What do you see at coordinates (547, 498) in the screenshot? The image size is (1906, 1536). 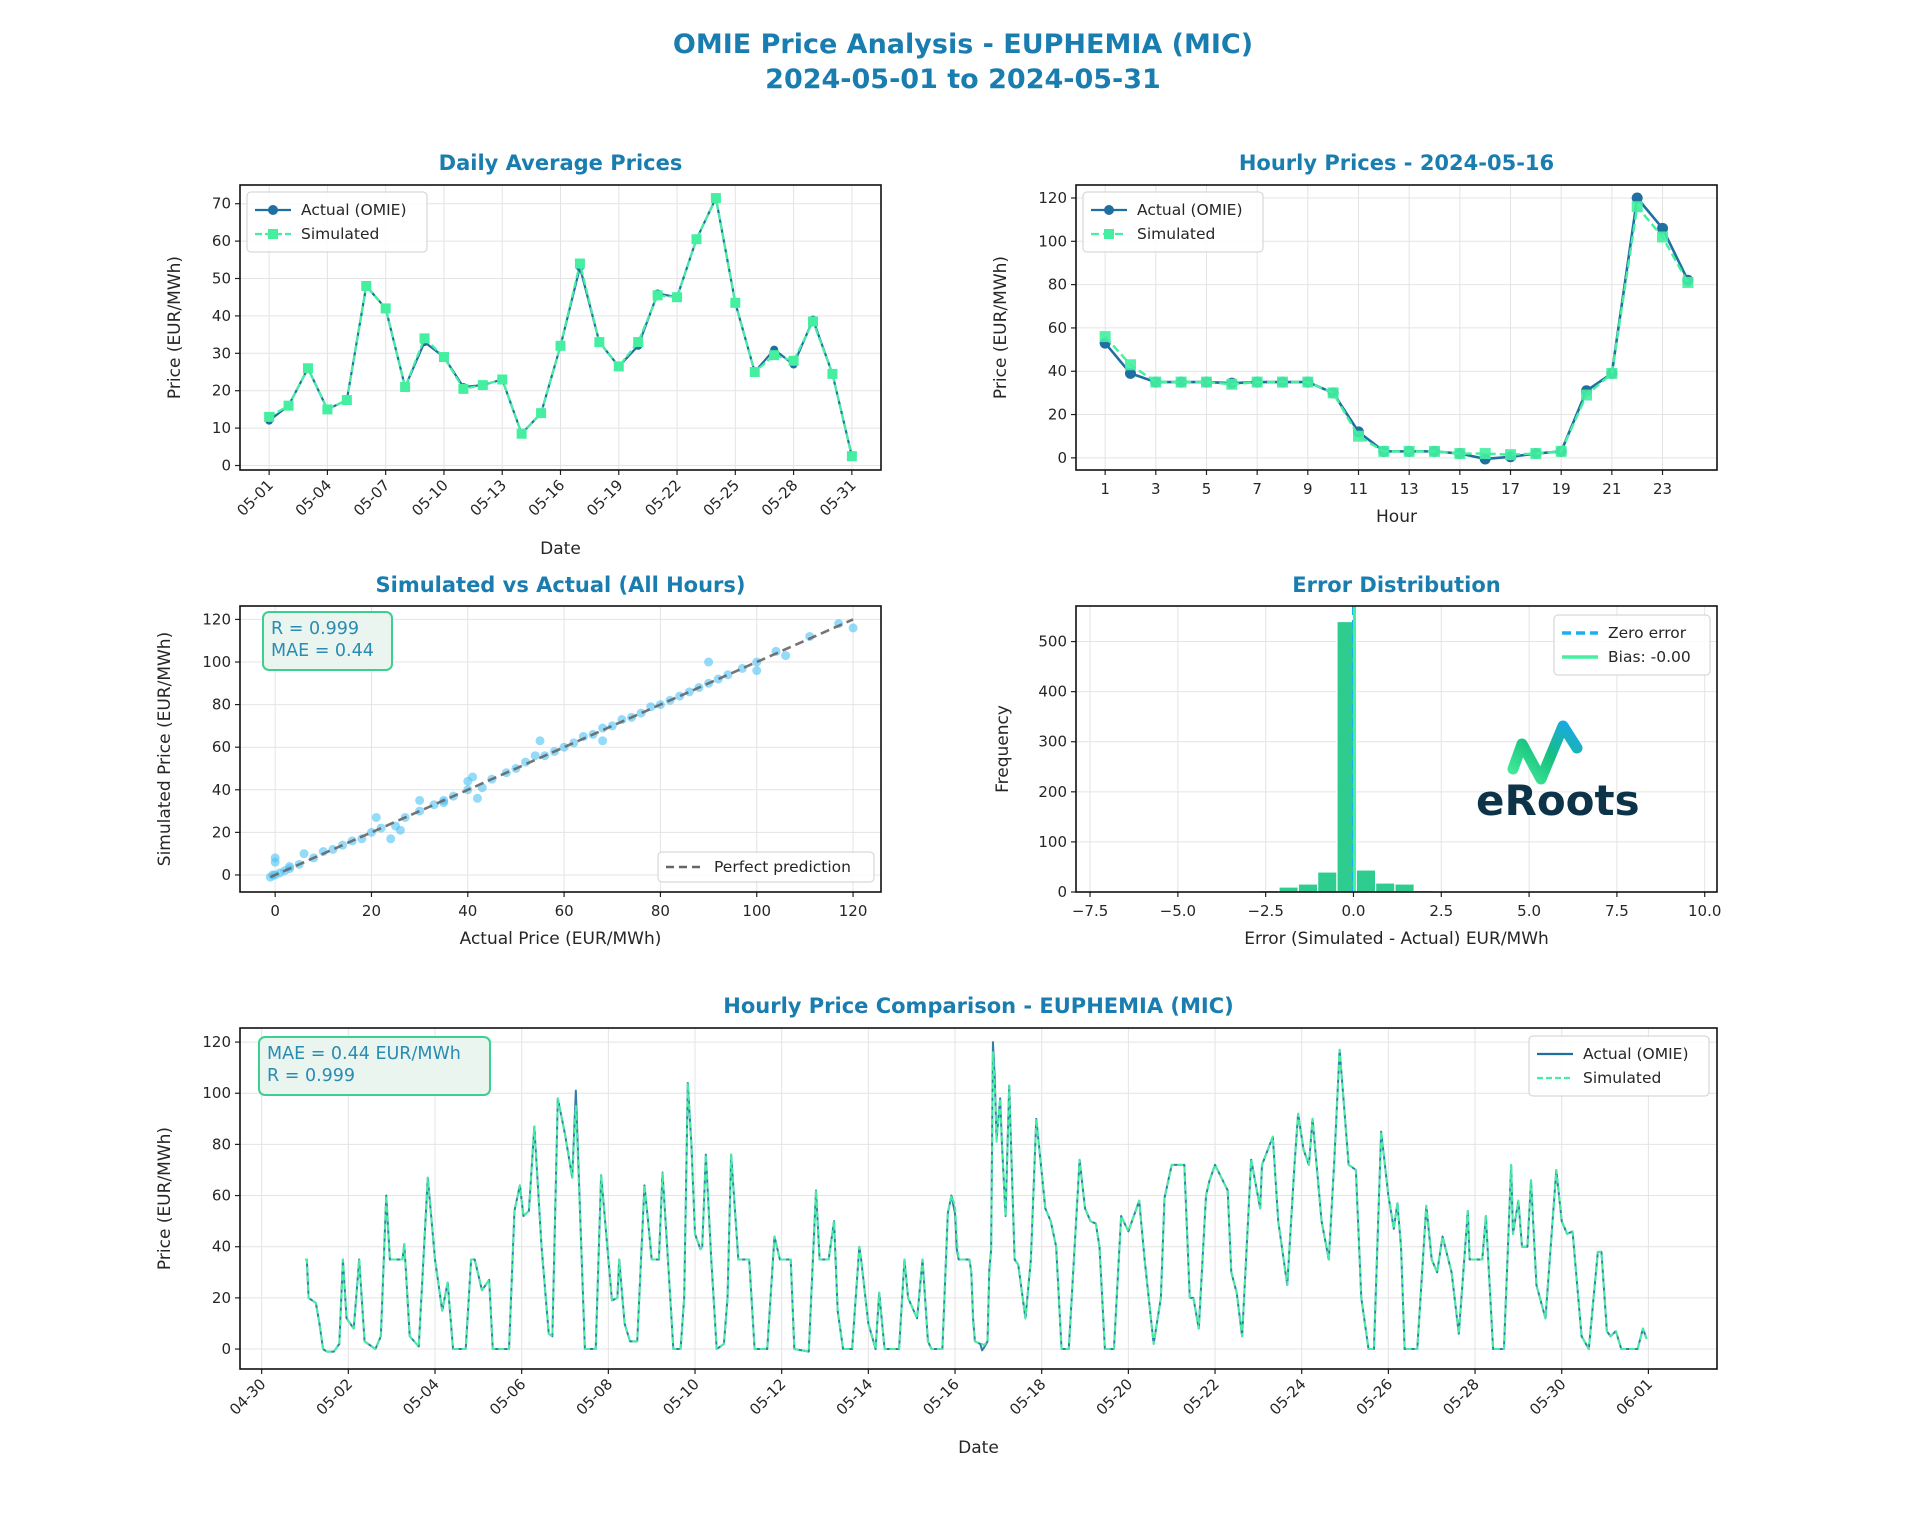 I see `x-tick-label: 05-16` at bounding box center [547, 498].